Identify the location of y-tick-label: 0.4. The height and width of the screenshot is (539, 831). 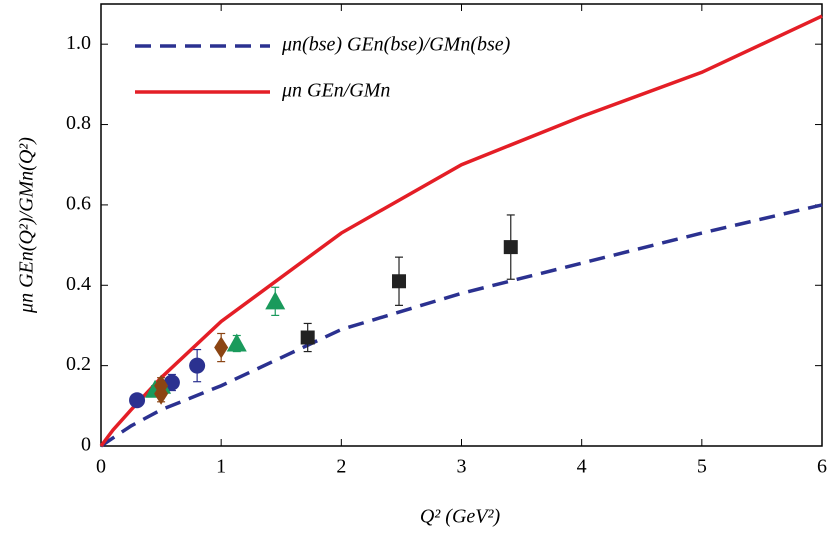
(78, 284).